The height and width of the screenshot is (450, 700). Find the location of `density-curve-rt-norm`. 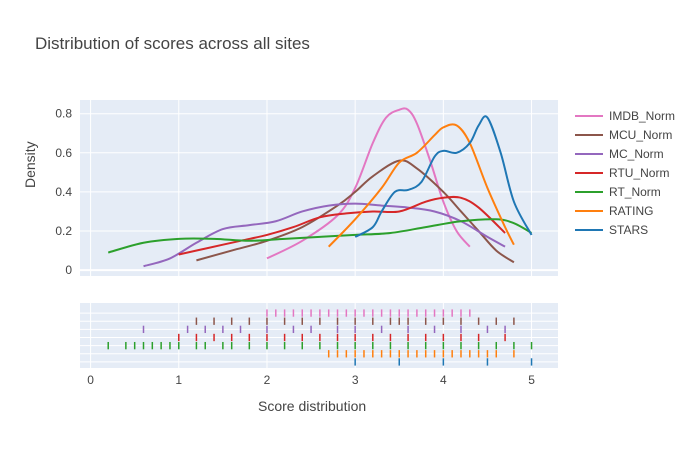

density-curve-rt-norm is located at coordinates (320, 236).